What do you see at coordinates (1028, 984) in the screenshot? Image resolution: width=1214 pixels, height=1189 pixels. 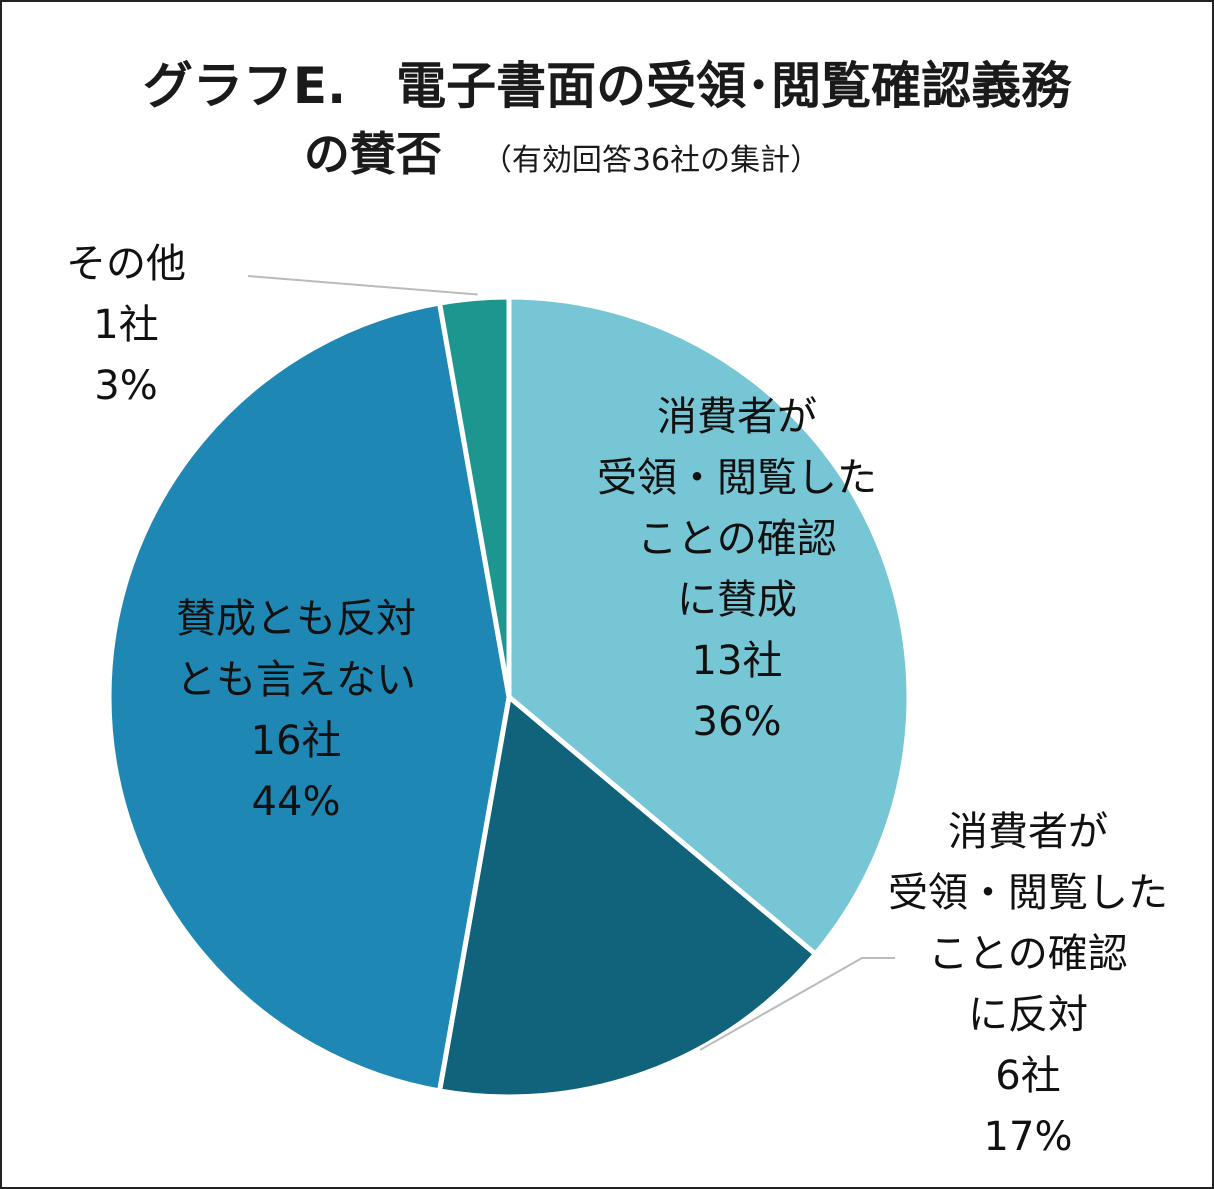 I see `slice-oppose-label: 消費者が受領・閲覧したことの確認に反対 6社 17%` at bounding box center [1028, 984].